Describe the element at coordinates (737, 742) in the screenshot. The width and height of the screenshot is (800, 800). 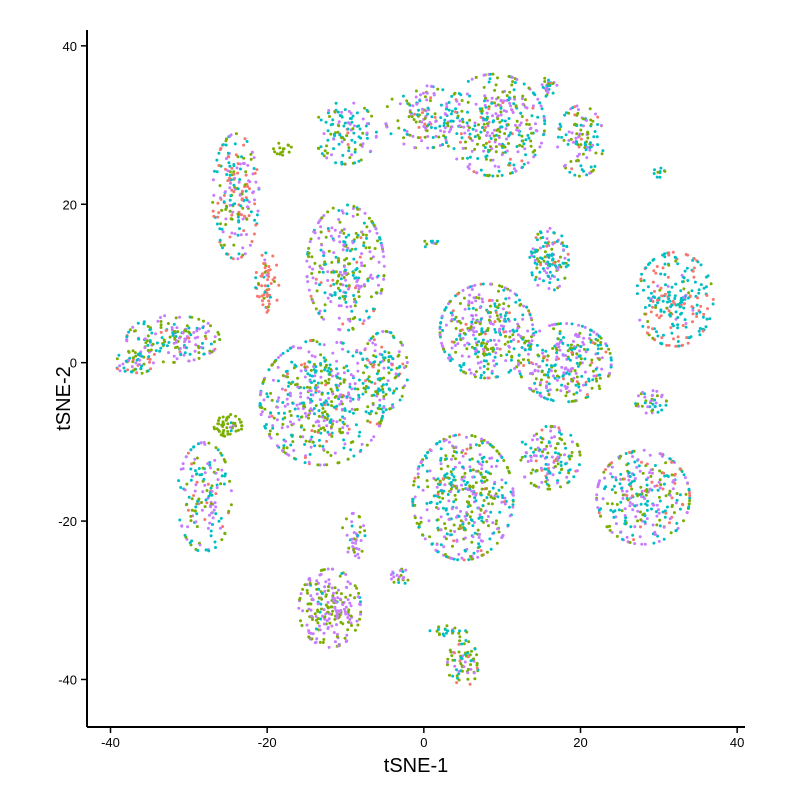
I see `x-tick-label: 40` at that location.